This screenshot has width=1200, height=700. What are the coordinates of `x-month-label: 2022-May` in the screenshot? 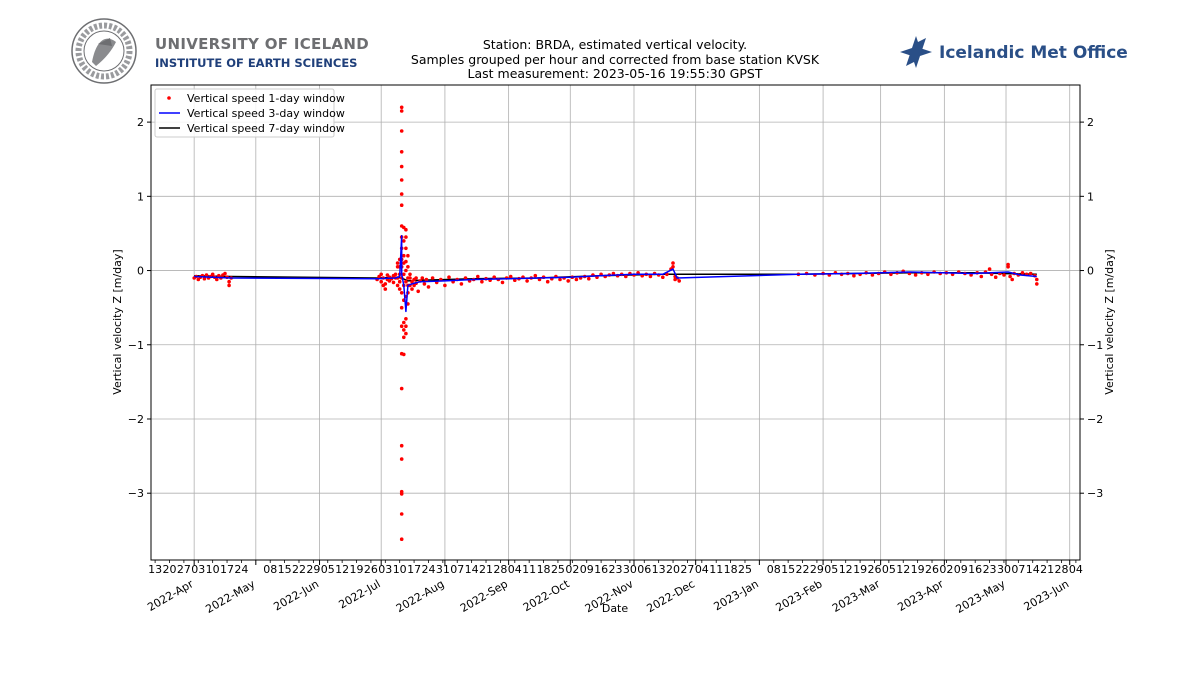 It's located at (230, 596).